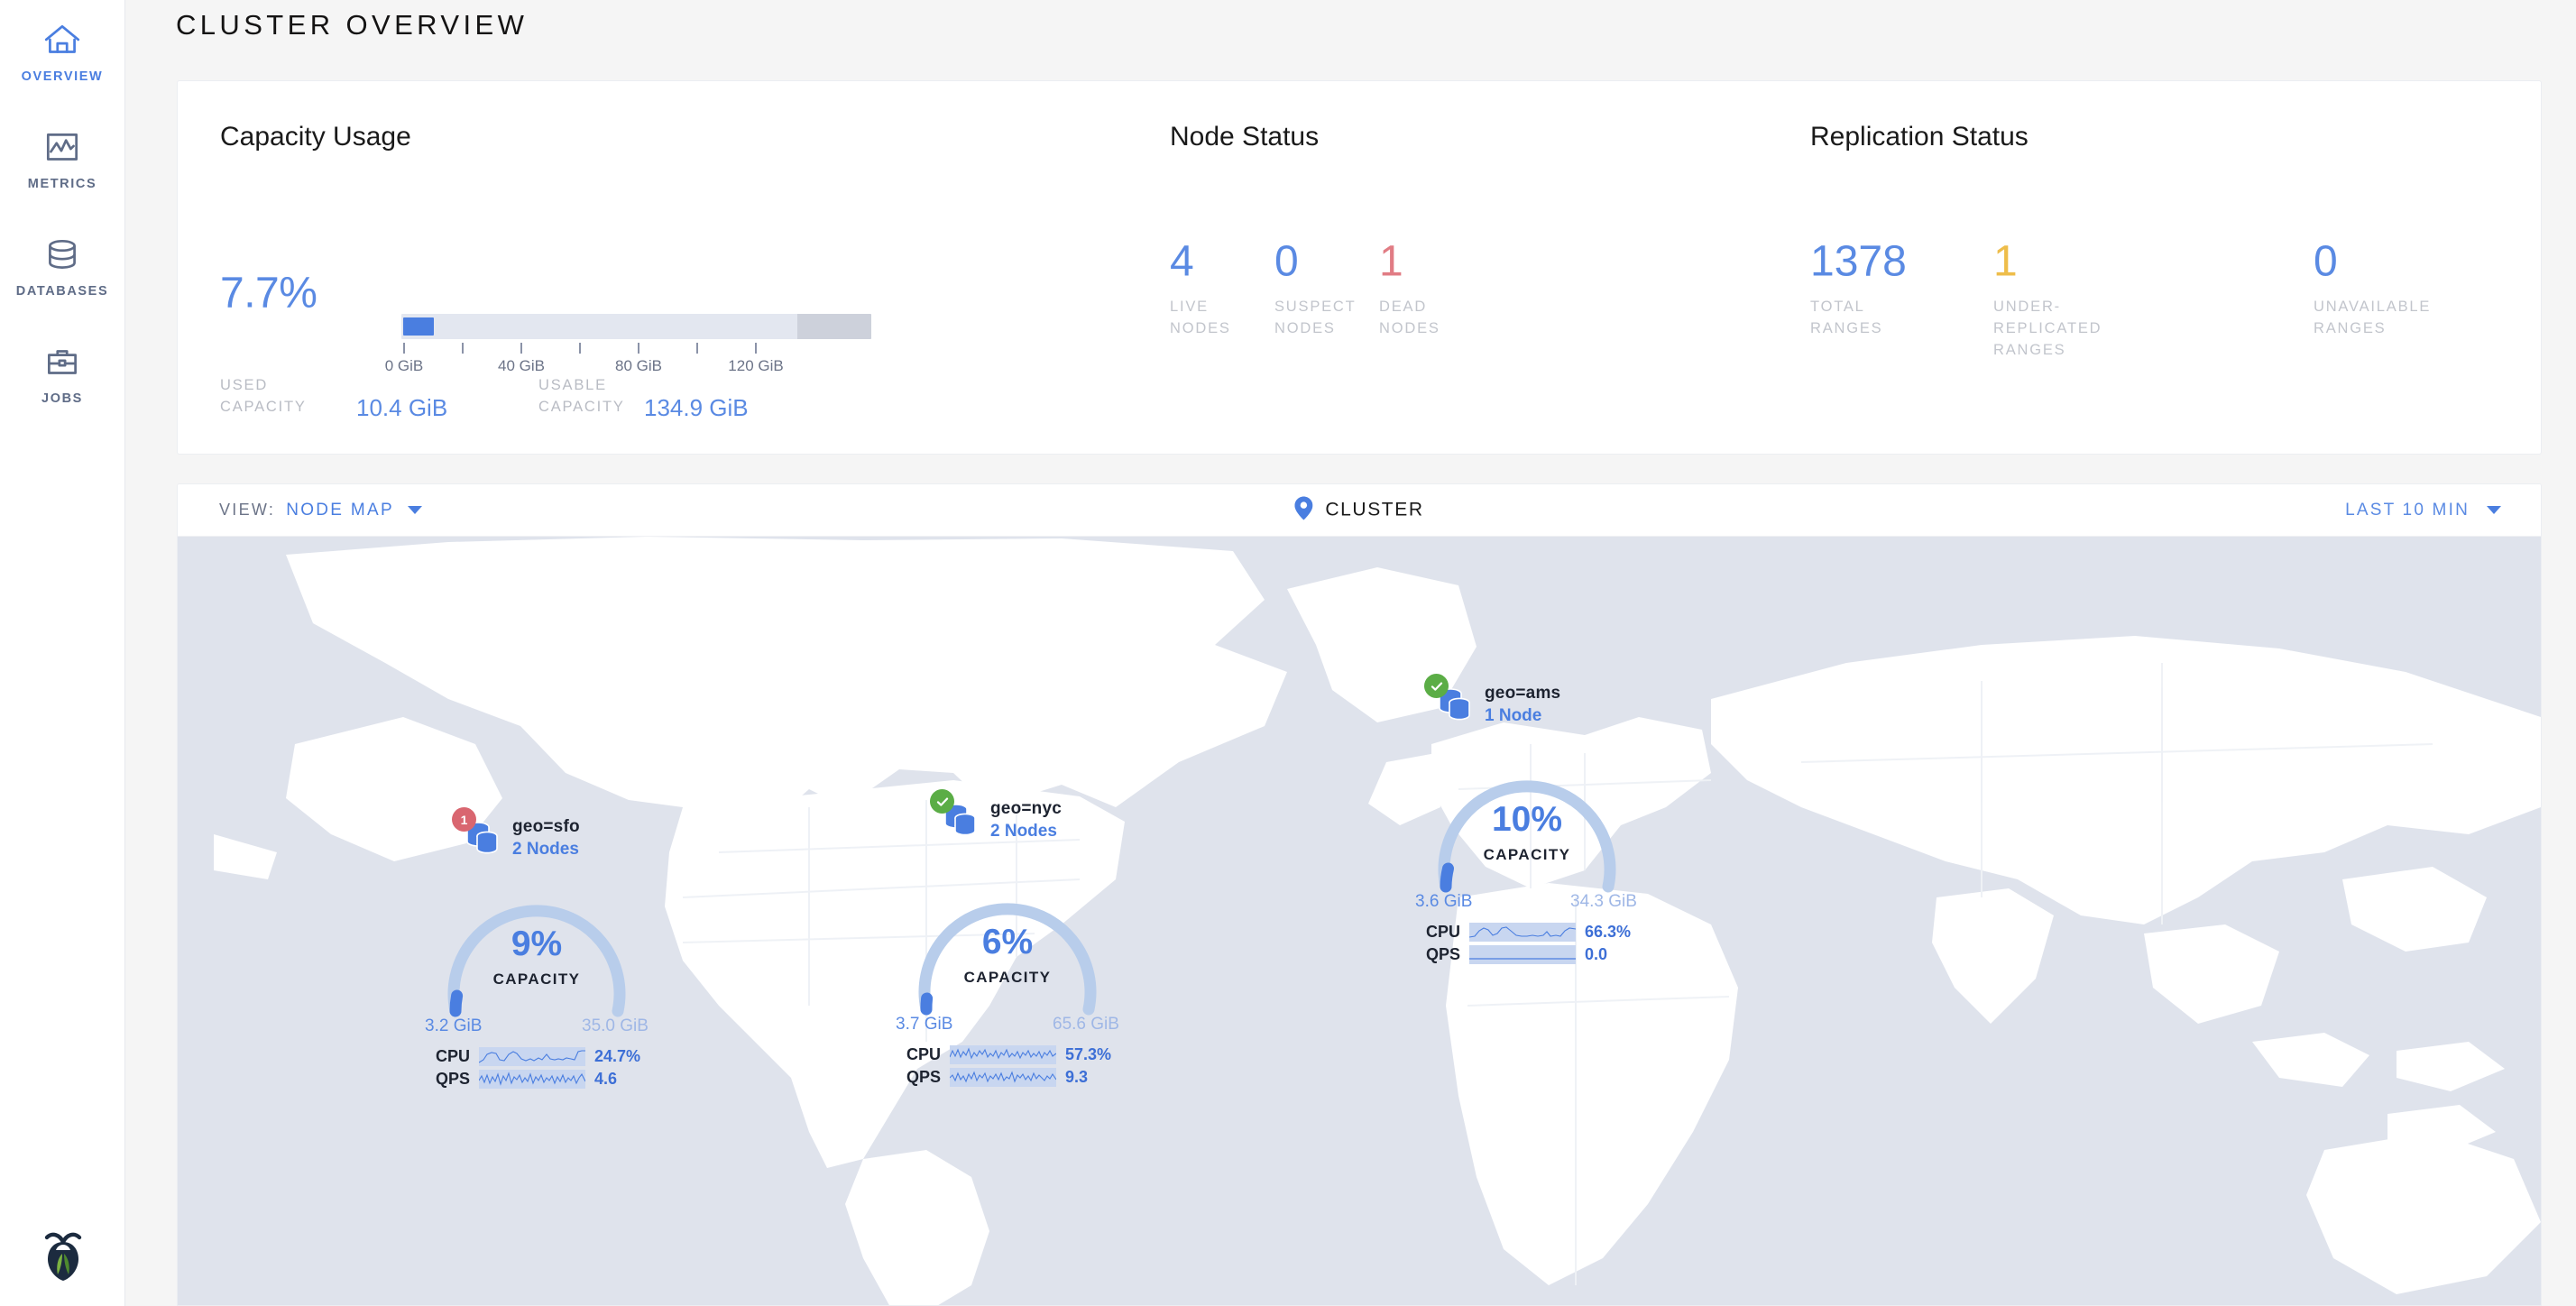 The width and height of the screenshot is (2576, 1306). What do you see at coordinates (1026, 808) in the screenshot?
I see `locality-name: geo=nyc` at bounding box center [1026, 808].